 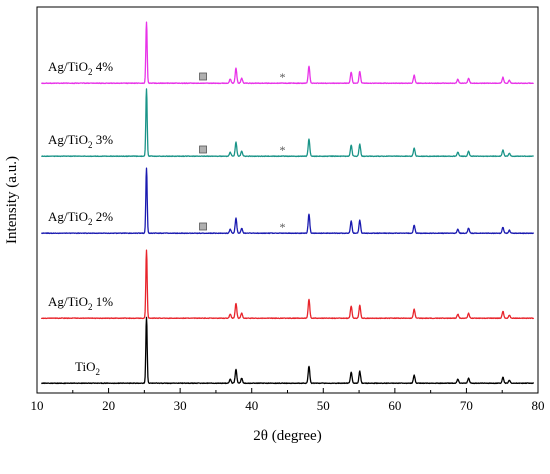 I want to click on trace-label: Ag/TiO2 3%, so click(x=80, y=141).